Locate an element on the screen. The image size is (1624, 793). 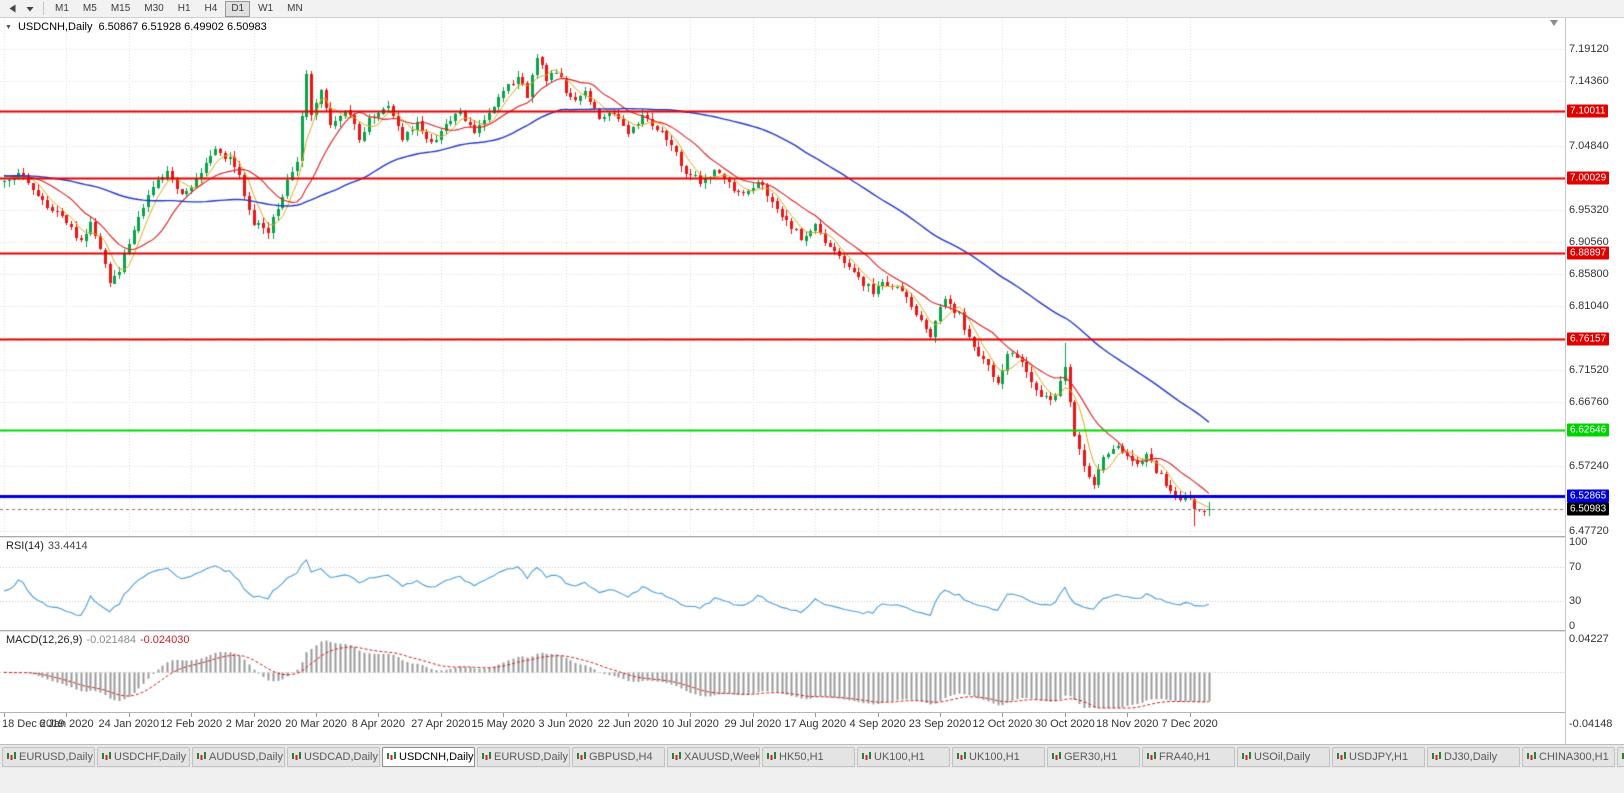
timeframe-button-m1: M1 is located at coordinates (62, 8).